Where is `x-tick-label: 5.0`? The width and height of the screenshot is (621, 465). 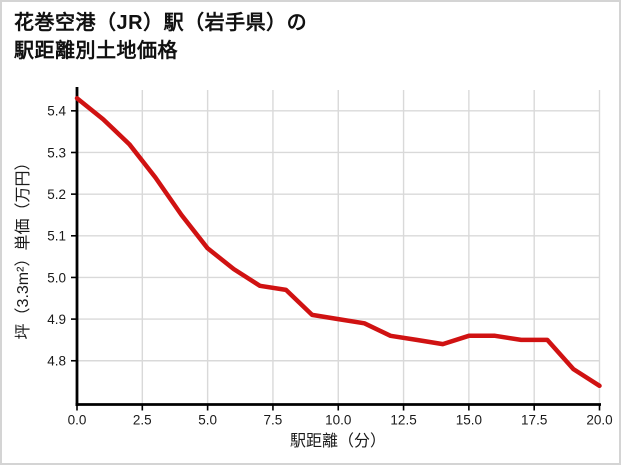 x-tick-label: 5.0 is located at coordinates (207, 420).